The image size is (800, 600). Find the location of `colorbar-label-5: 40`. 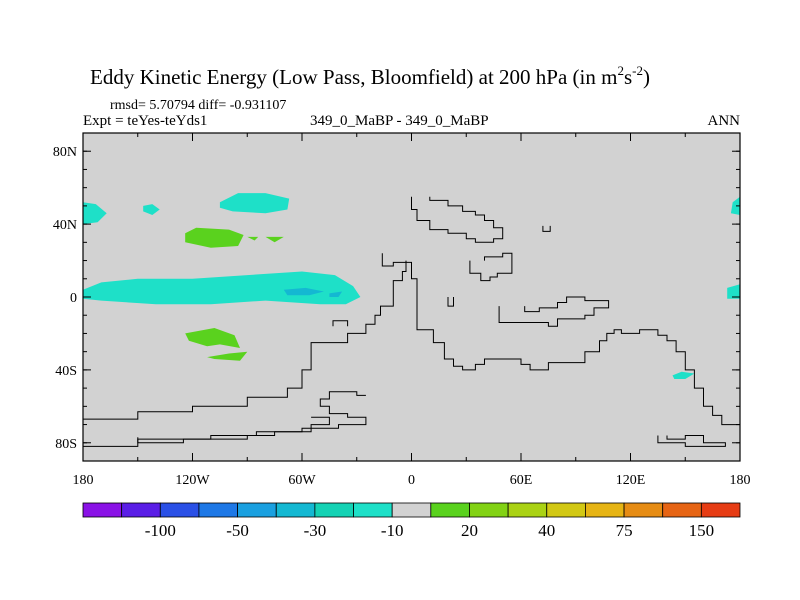

colorbar-label-5: 40 is located at coordinates (546, 530).